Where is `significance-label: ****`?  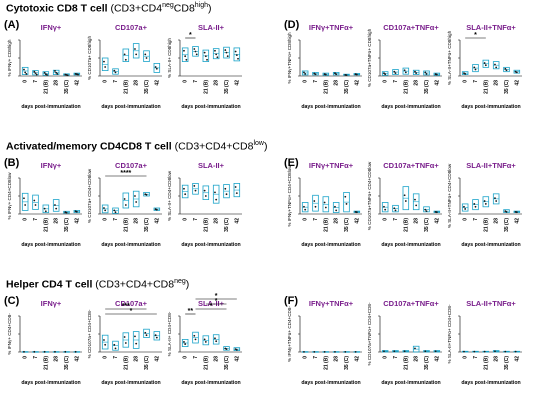
significance-label: **** is located at coordinates (125, 173).